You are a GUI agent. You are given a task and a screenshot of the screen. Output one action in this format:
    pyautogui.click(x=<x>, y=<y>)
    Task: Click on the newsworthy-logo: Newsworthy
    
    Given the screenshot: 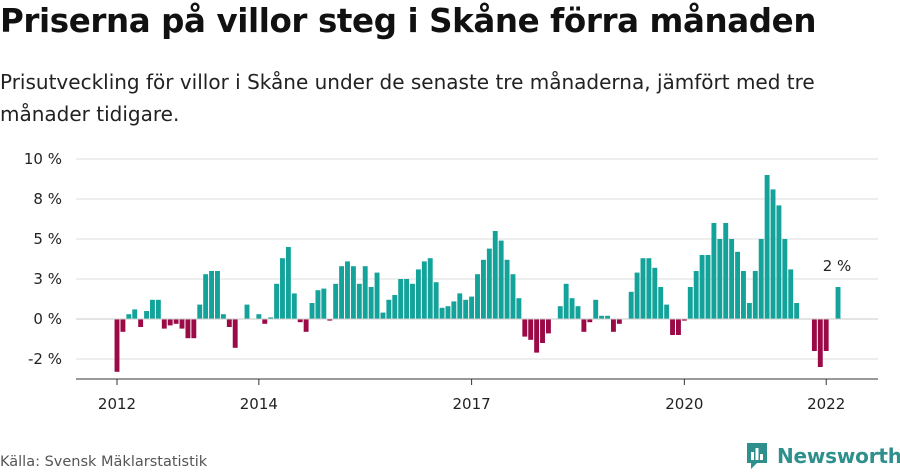 What is the action you would take?
    pyautogui.click(x=822, y=456)
    